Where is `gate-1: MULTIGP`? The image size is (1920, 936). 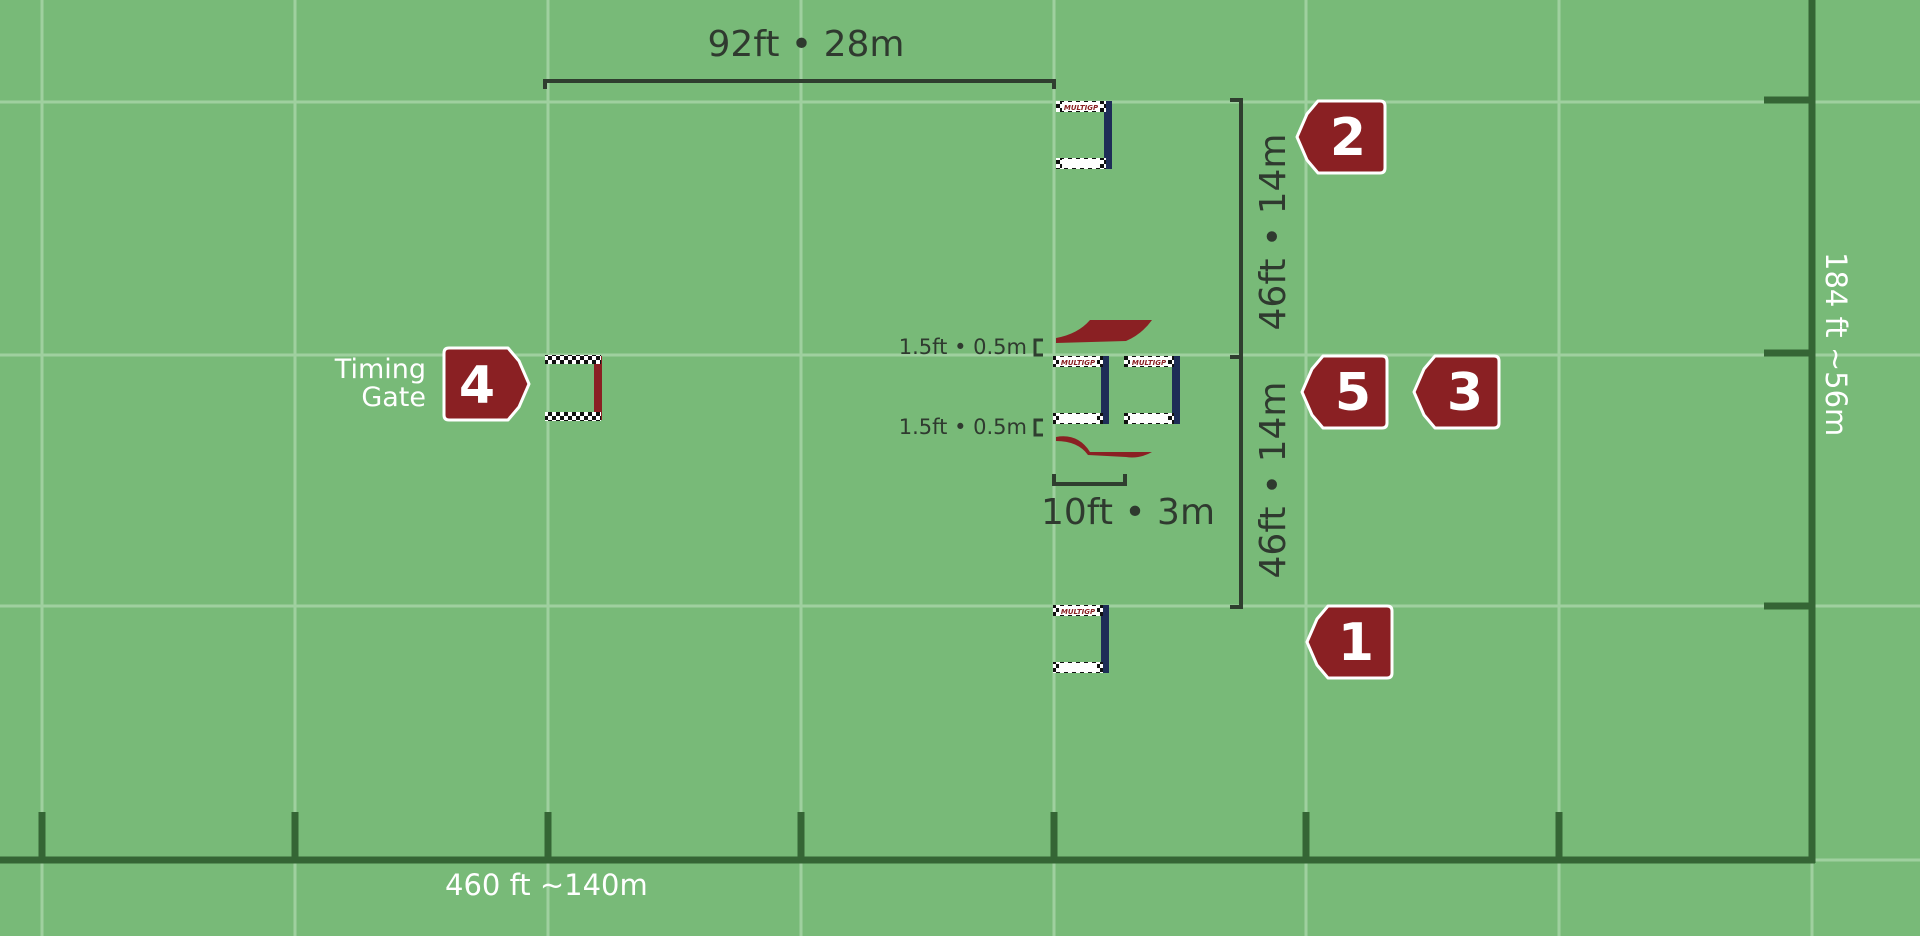
gate-1: MULTIGP is located at coordinates (1081, 639).